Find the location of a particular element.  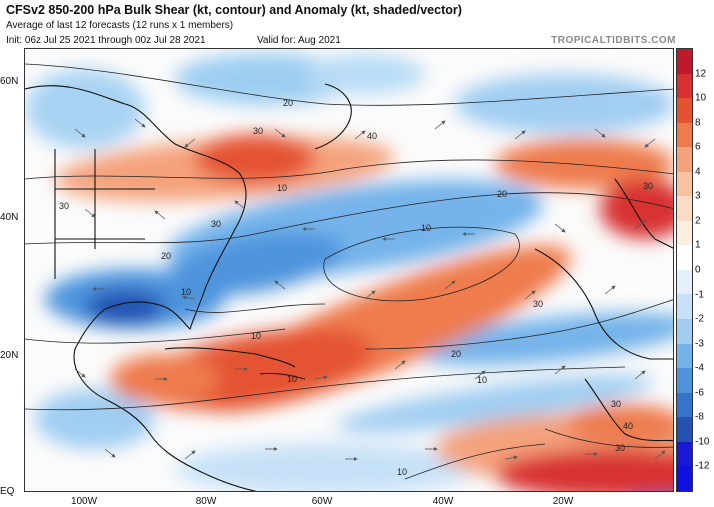

lat-label: EQ is located at coordinates (7, 491).